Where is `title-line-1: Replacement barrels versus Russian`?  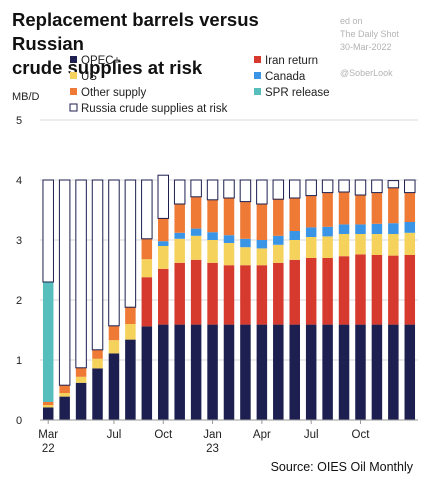
title-line-1: Replacement barrels versus Russian is located at coordinates (135, 31).